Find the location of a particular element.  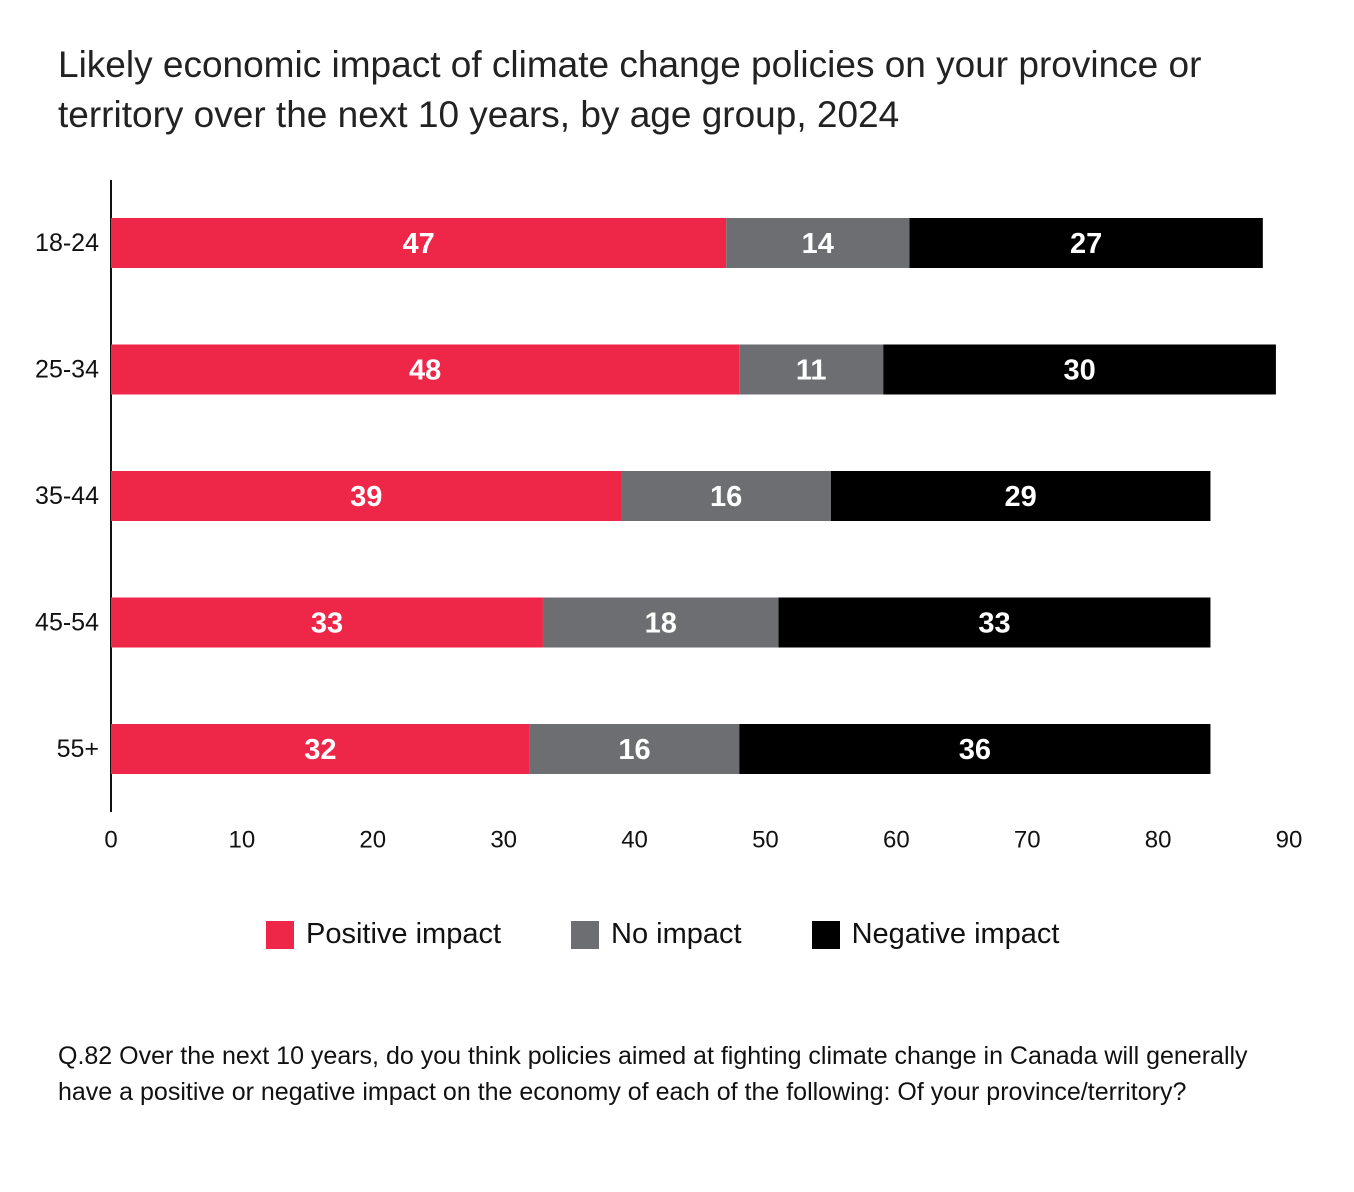

data-label: 48 is located at coordinates (425, 371).